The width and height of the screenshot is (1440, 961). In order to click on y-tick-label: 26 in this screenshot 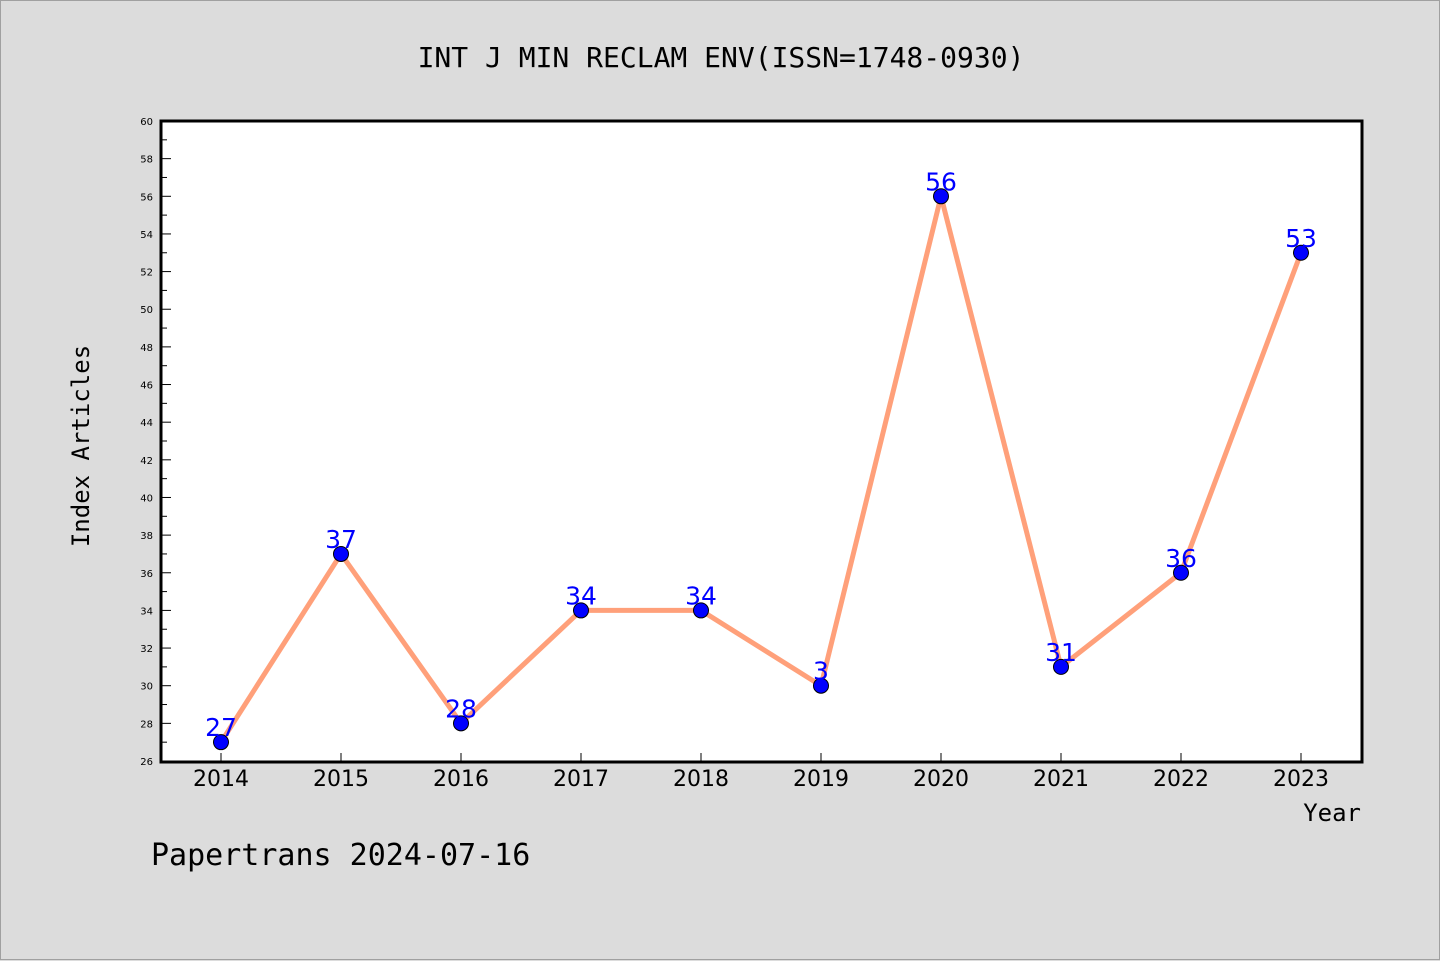, I will do `click(146, 762)`.